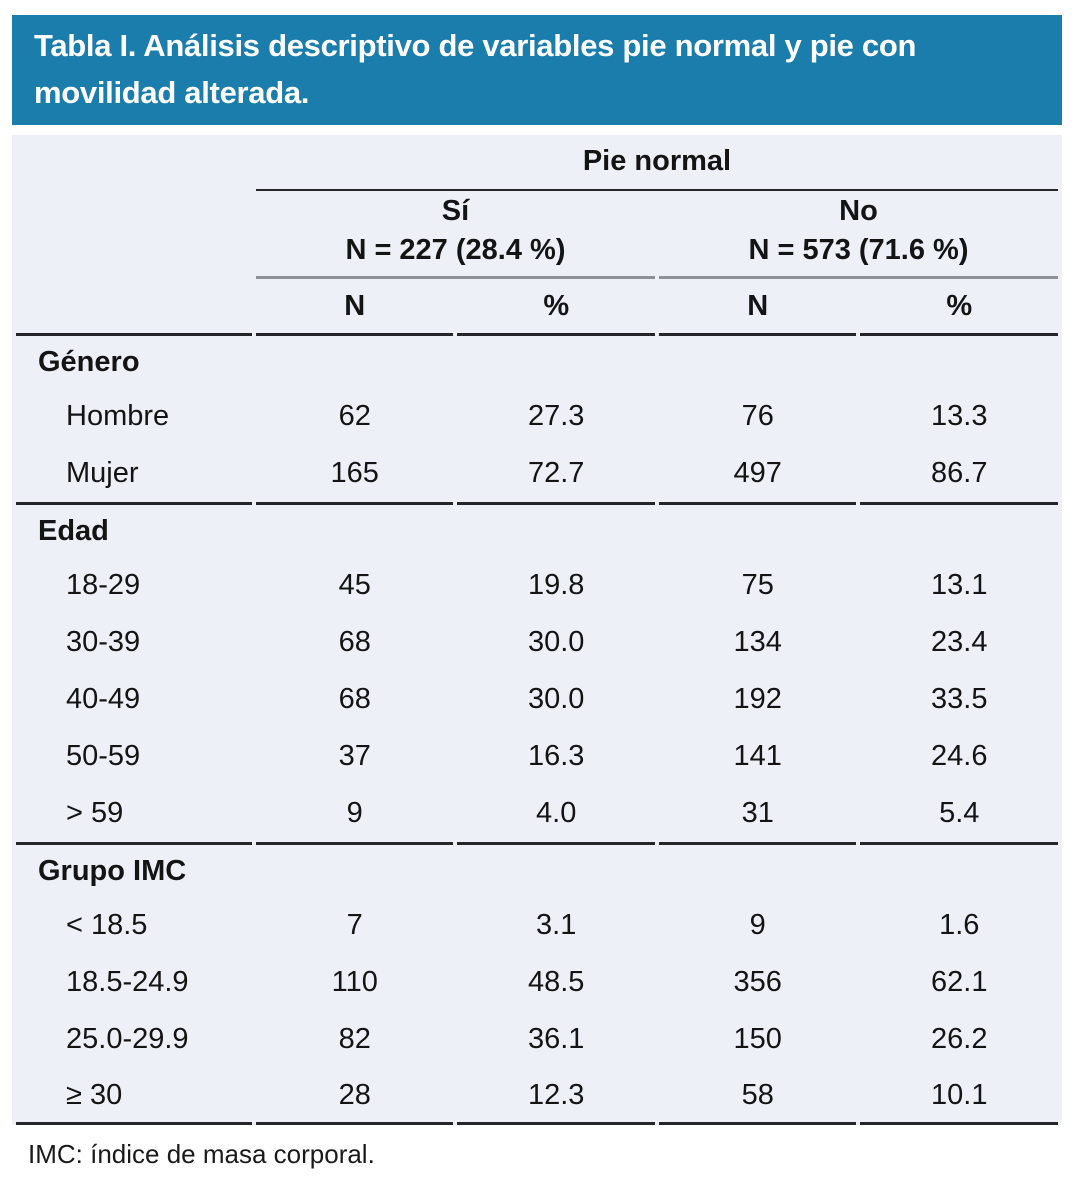 This screenshot has height=1203, width=1074. Describe the element at coordinates (354, 1096) in the screenshot. I see `cell-value: 28` at that location.